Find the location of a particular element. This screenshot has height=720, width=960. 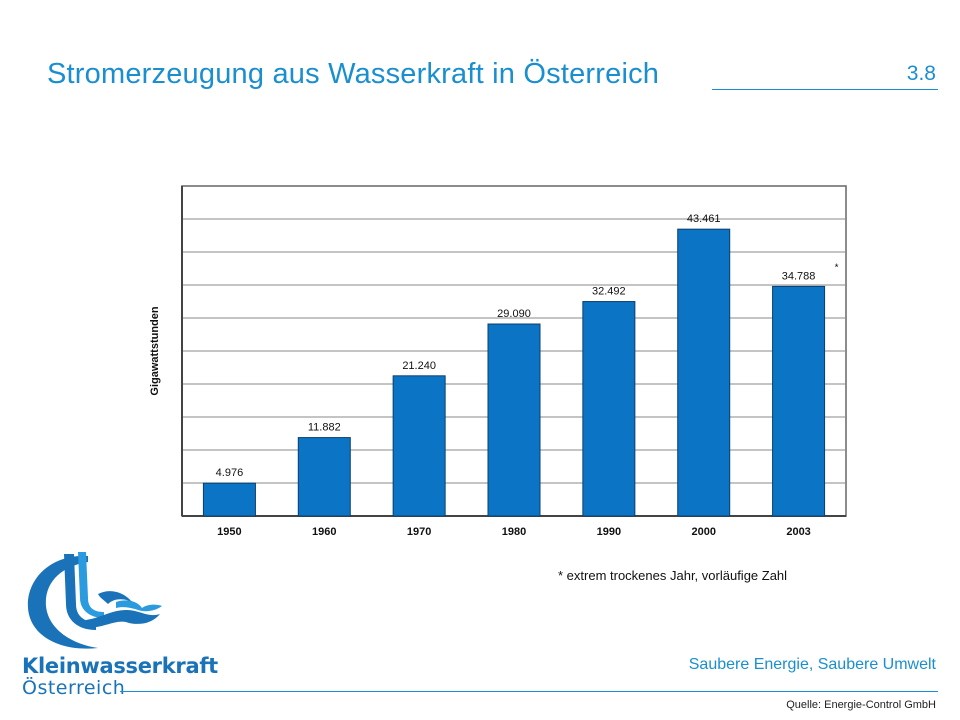

kleinwasserkraft-logo is located at coordinates (94, 600).